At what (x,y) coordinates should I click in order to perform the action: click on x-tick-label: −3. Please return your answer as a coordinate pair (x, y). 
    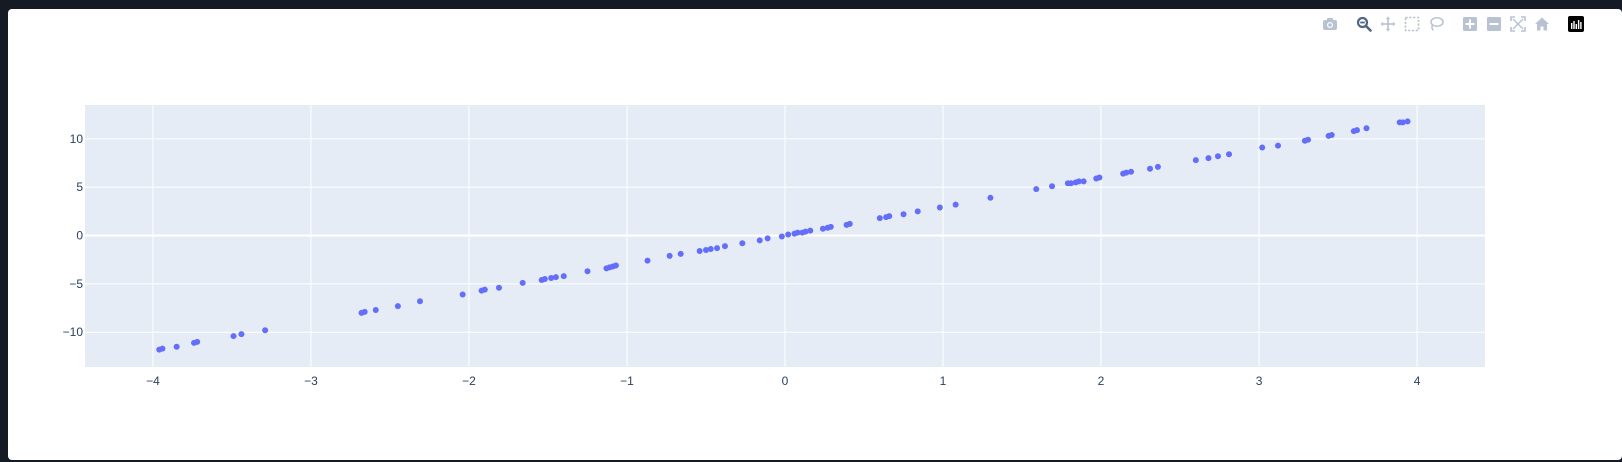
    Looking at the image, I should click on (311, 381).